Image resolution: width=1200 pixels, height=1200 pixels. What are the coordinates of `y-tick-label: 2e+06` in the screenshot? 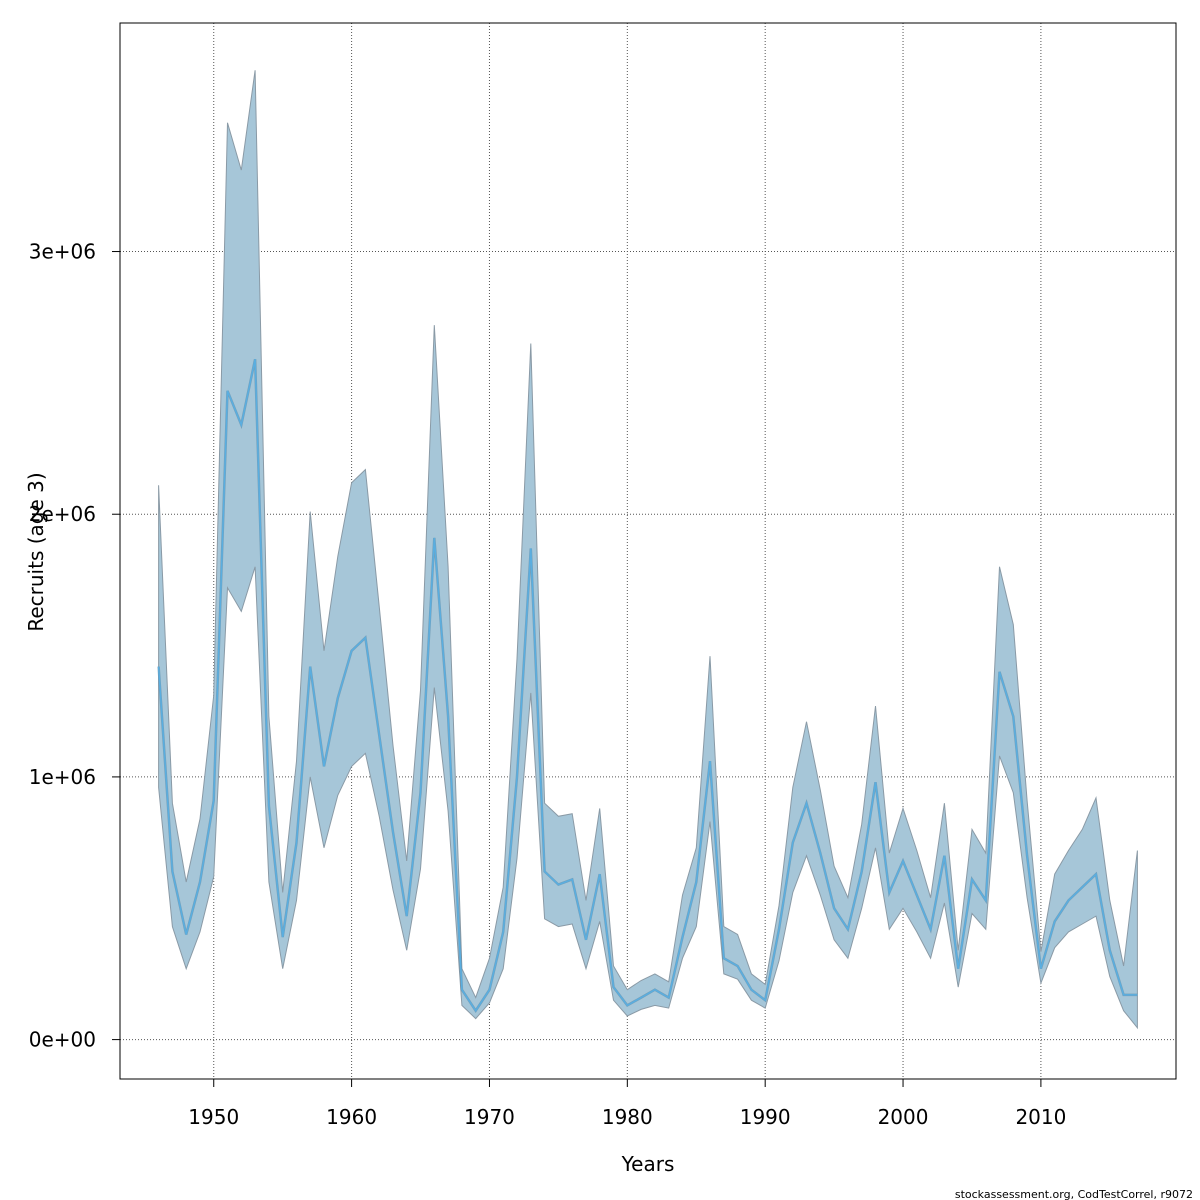 It's located at (62, 514).